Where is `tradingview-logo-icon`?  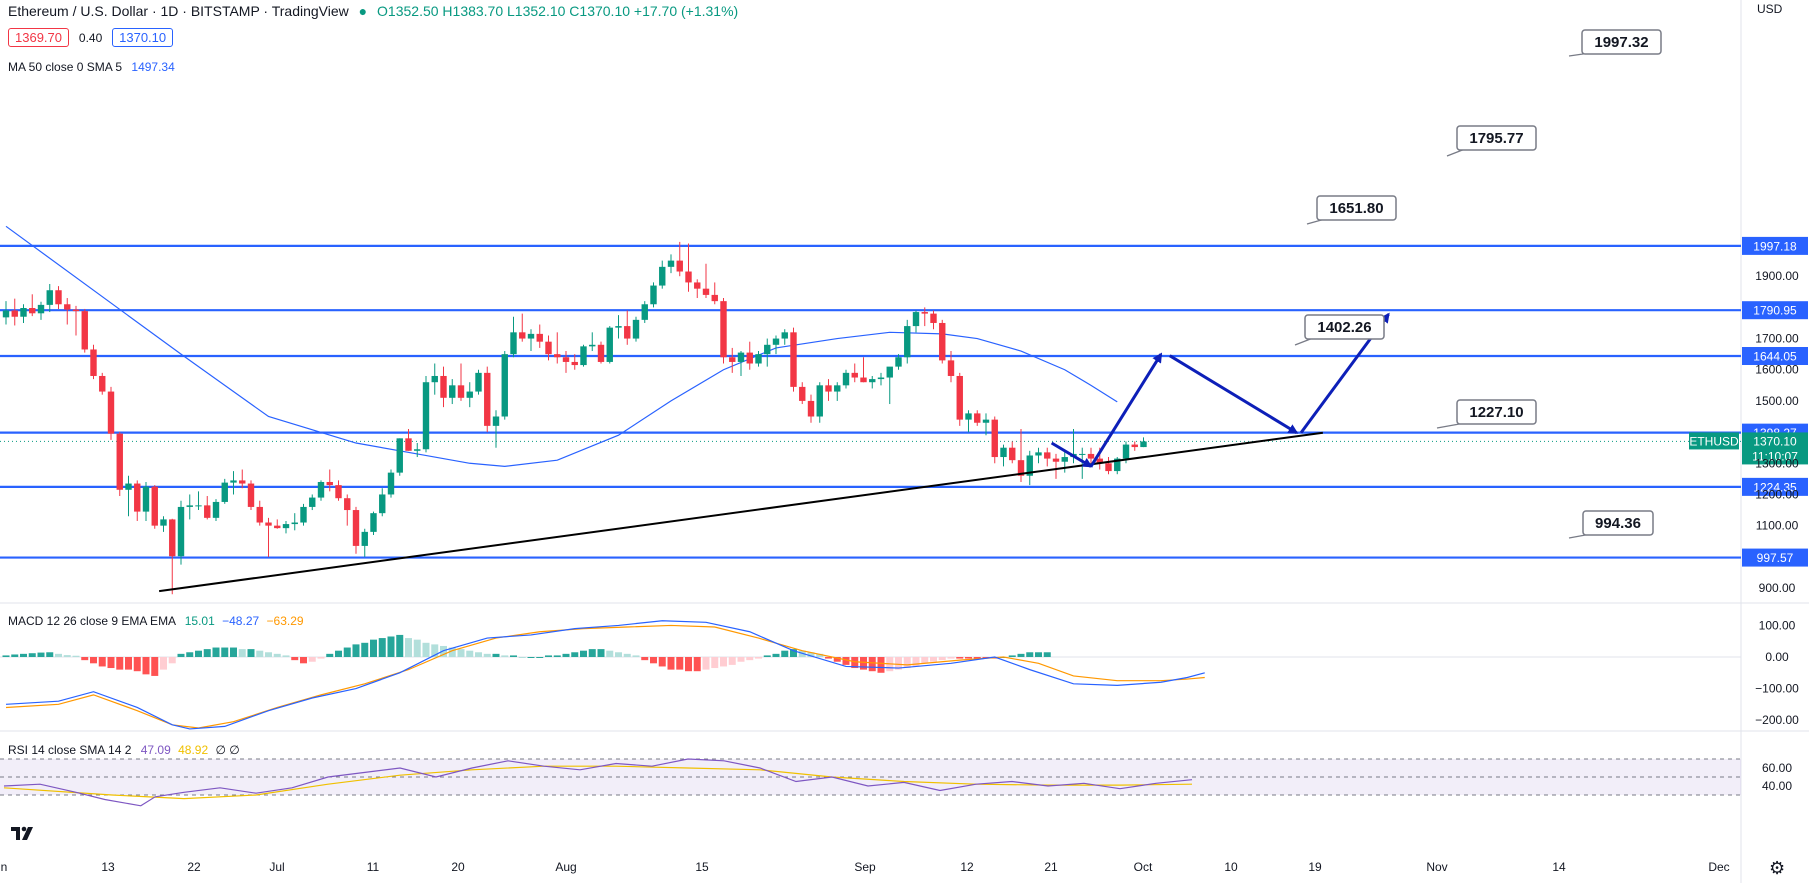 tradingview-logo-icon is located at coordinates (23, 832).